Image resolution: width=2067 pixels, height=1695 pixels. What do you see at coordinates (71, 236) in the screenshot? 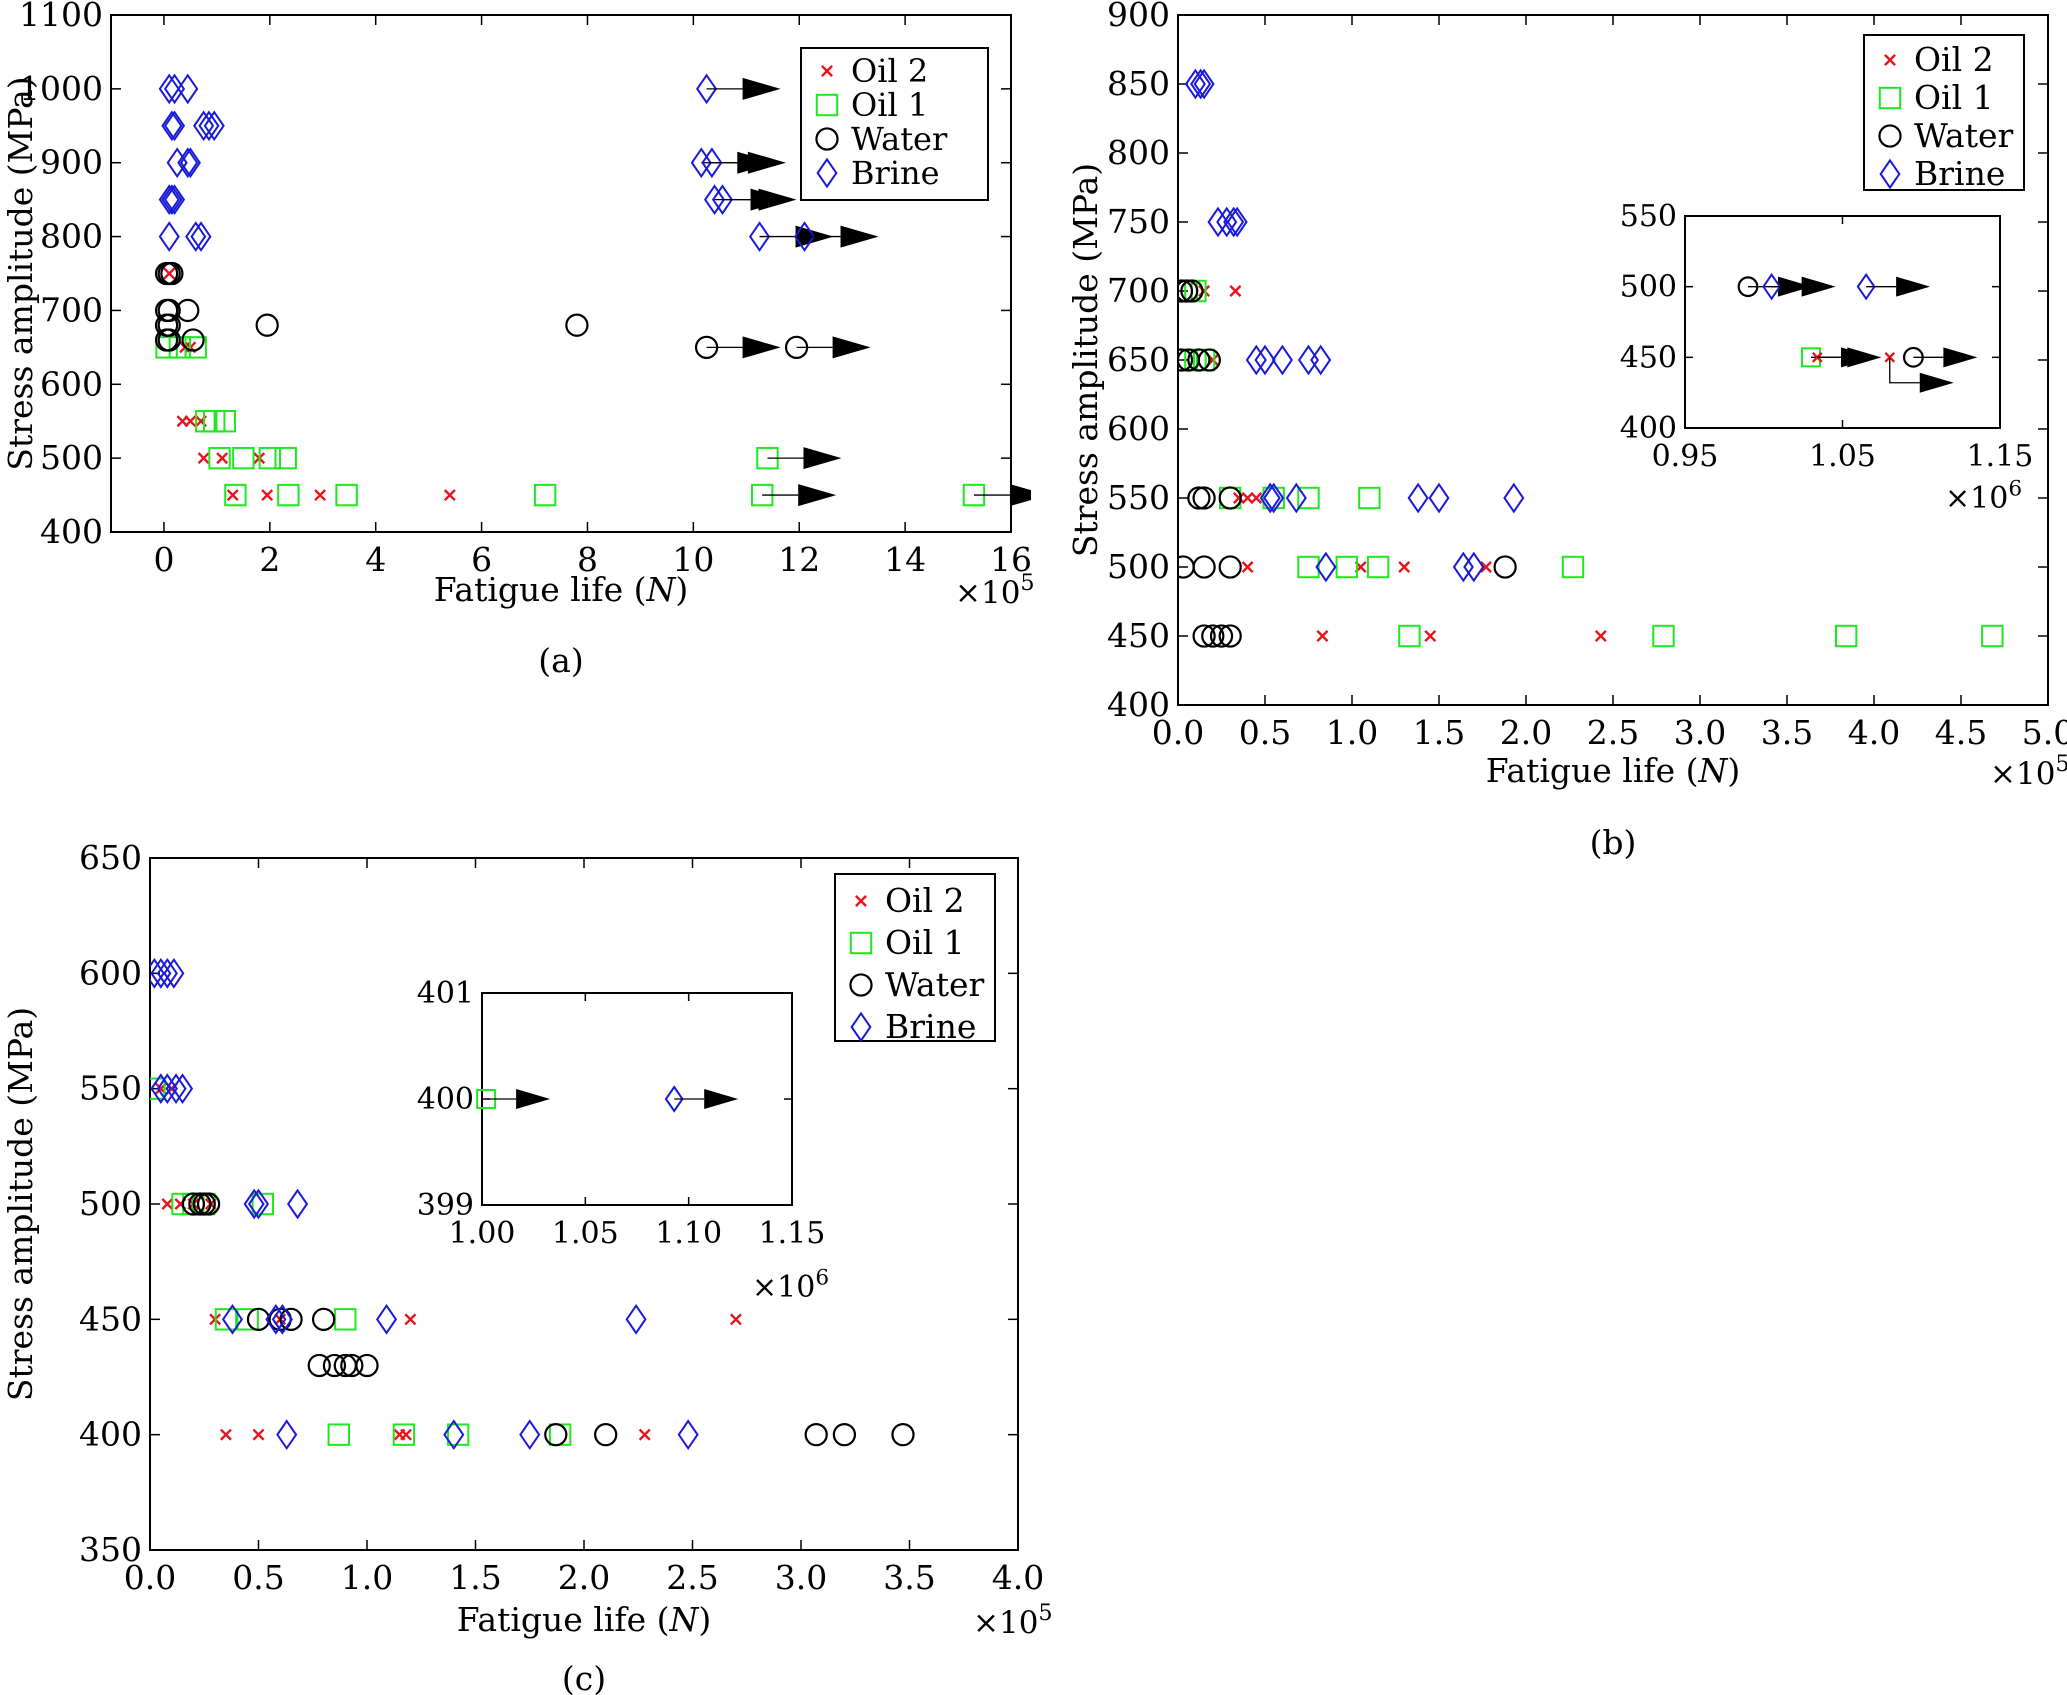
I see `y-tick-label: 800` at bounding box center [71, 236].